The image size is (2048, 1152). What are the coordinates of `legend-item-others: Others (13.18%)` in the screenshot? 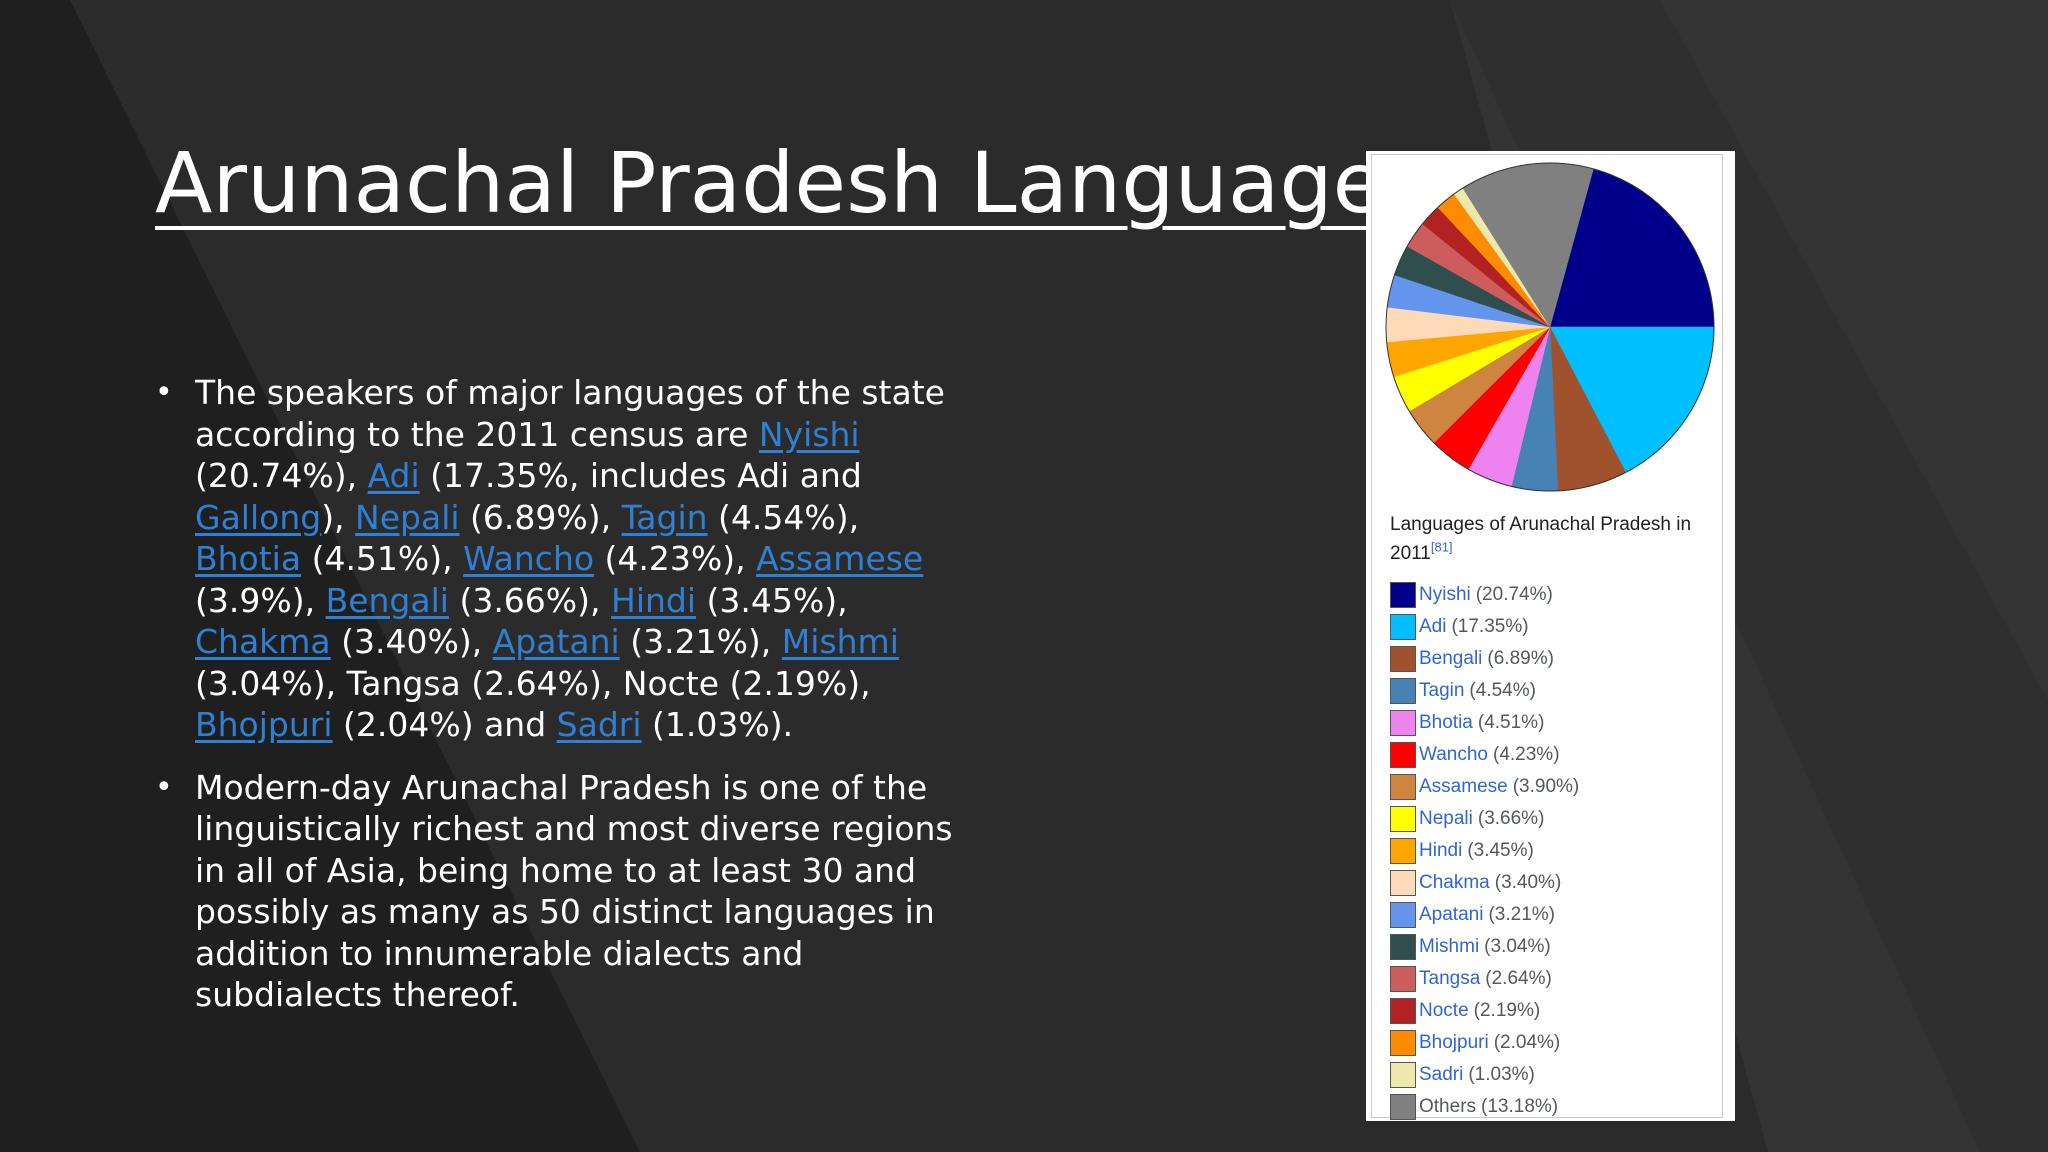 It's located at (1555, 1107).